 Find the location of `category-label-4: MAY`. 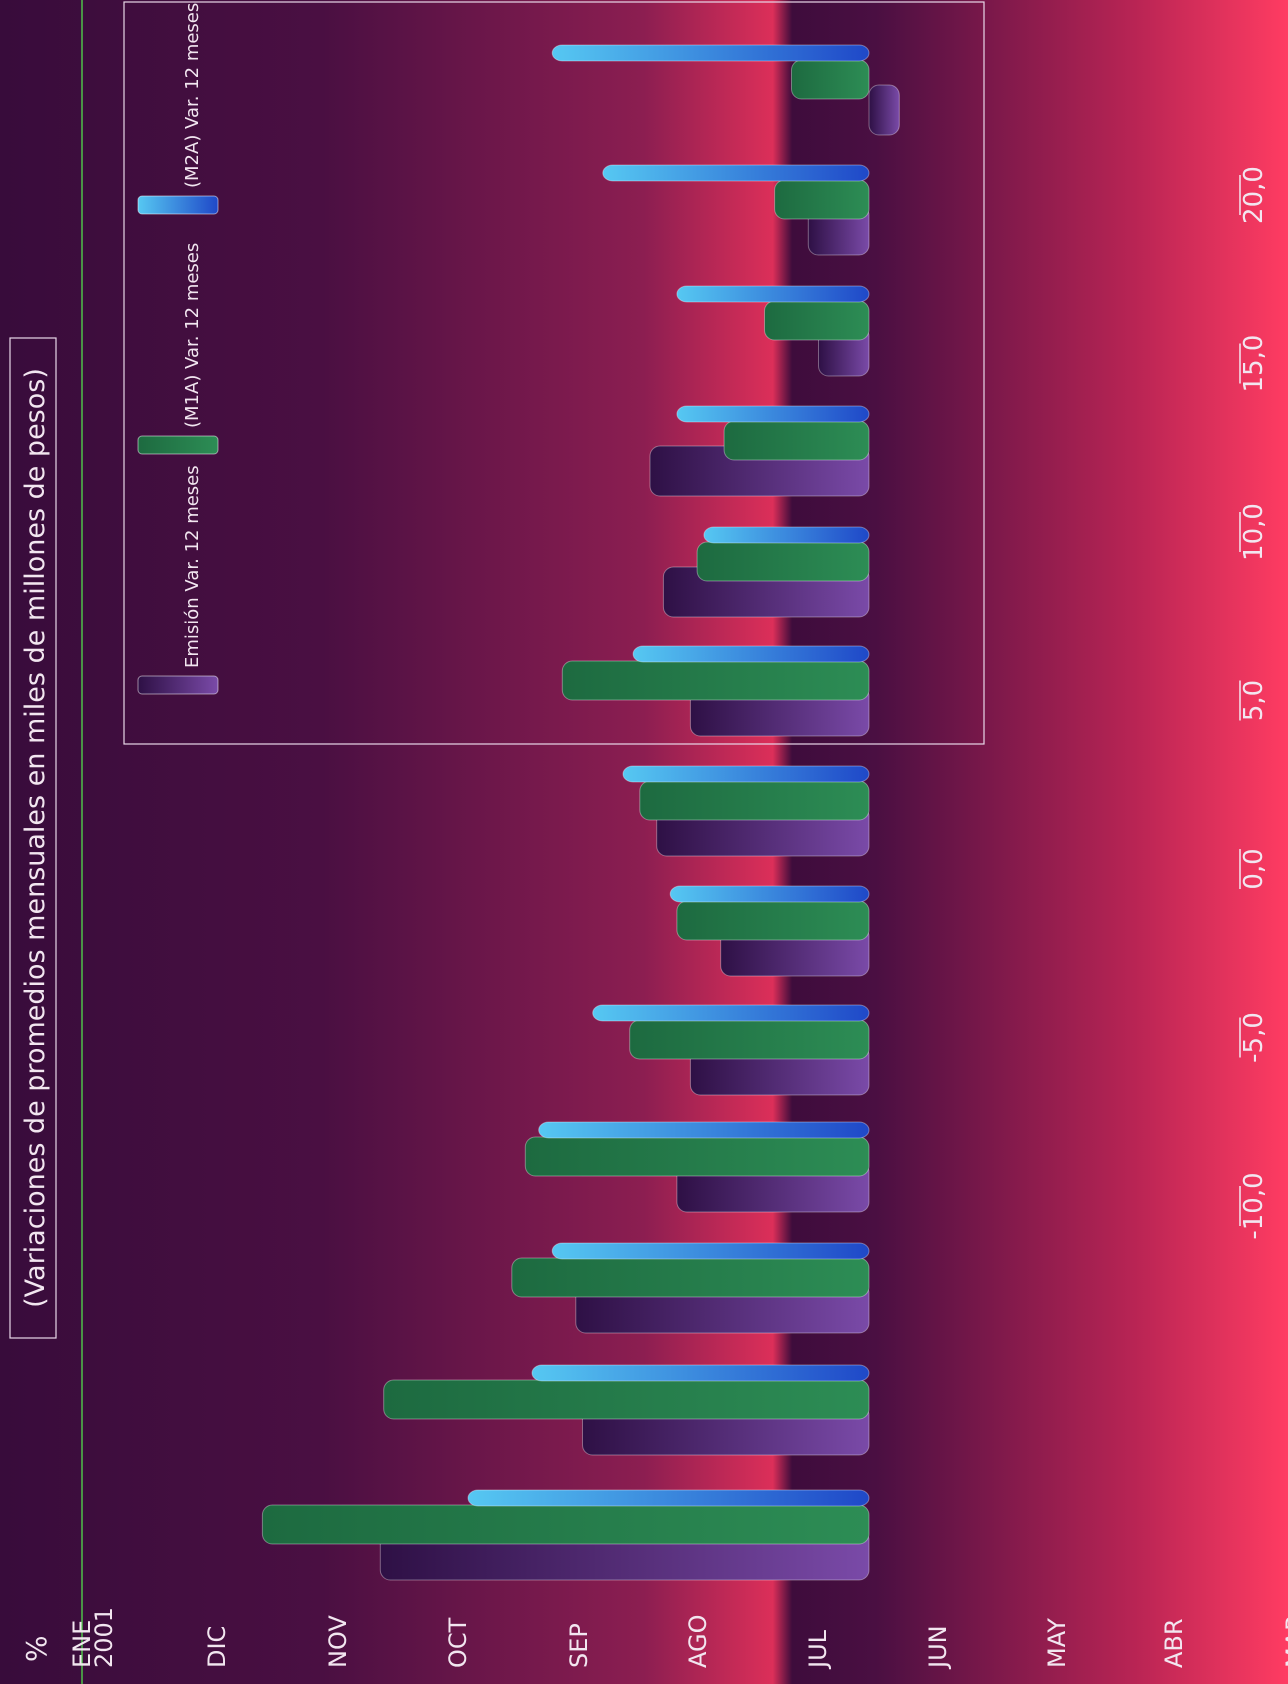

category-label-4: MAY is located at coordinates (1057, 1643).